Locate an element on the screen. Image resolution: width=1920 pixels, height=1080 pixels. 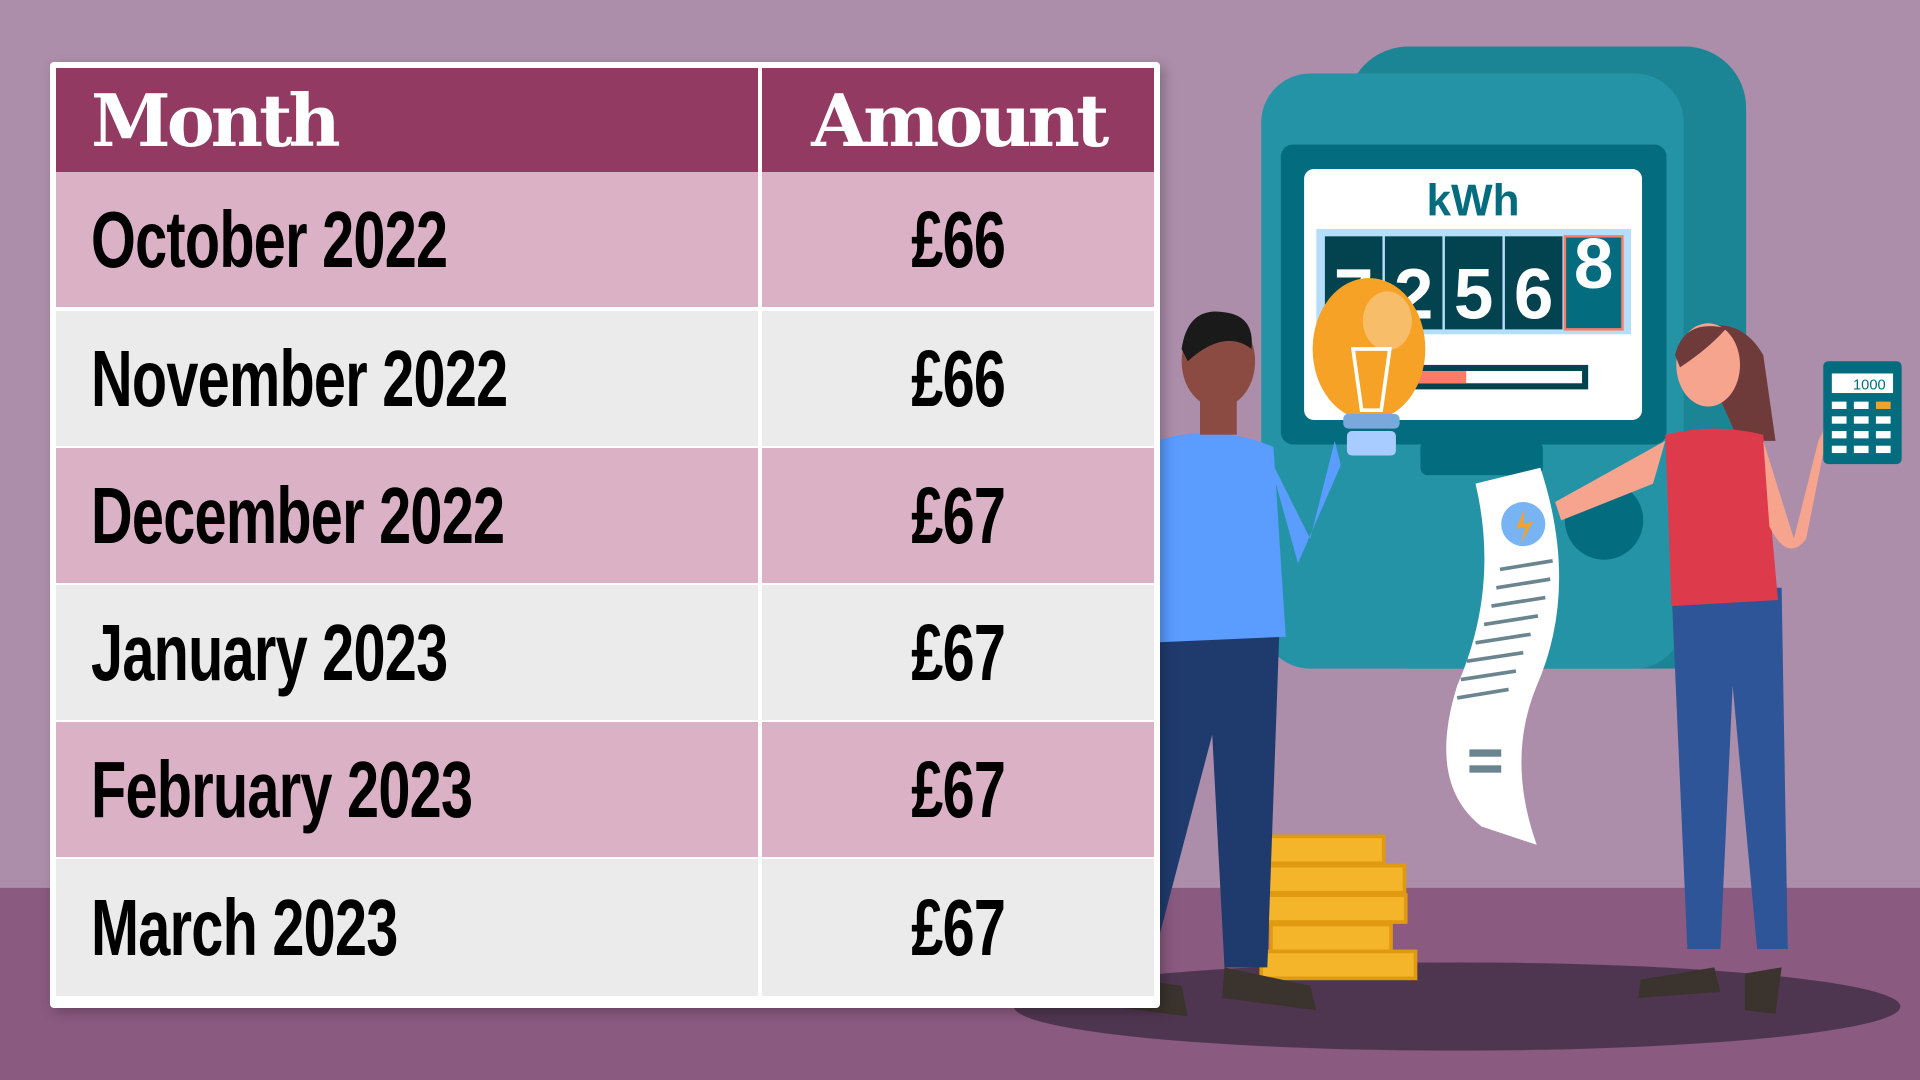
meter-unit: kWh is located at coordinates (1473, 201).